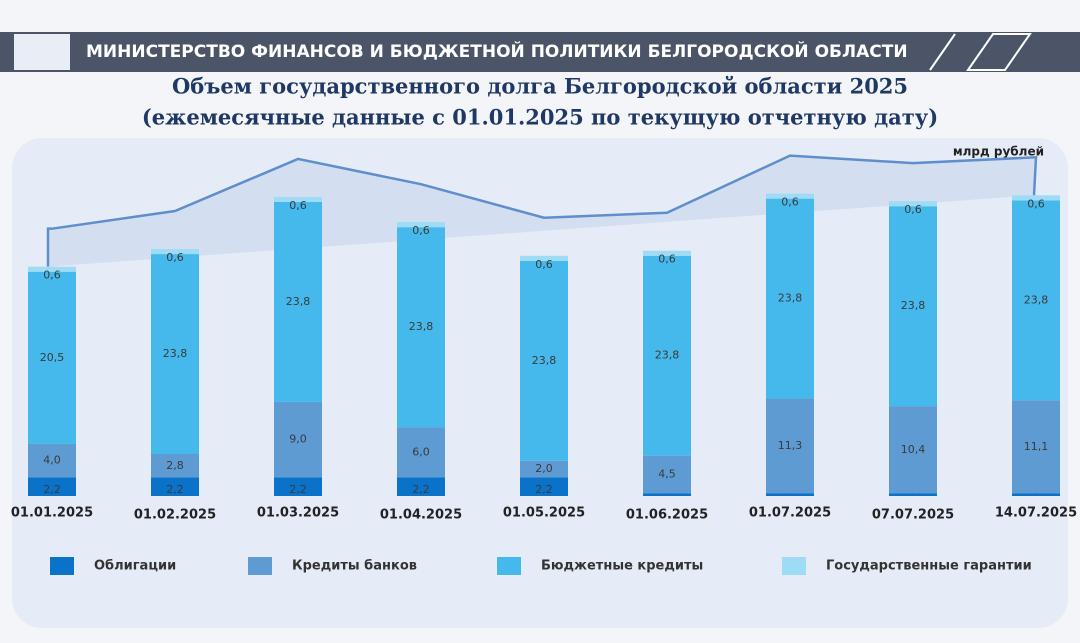  I want to click on value-label: 11,1, so click(1036, 446).